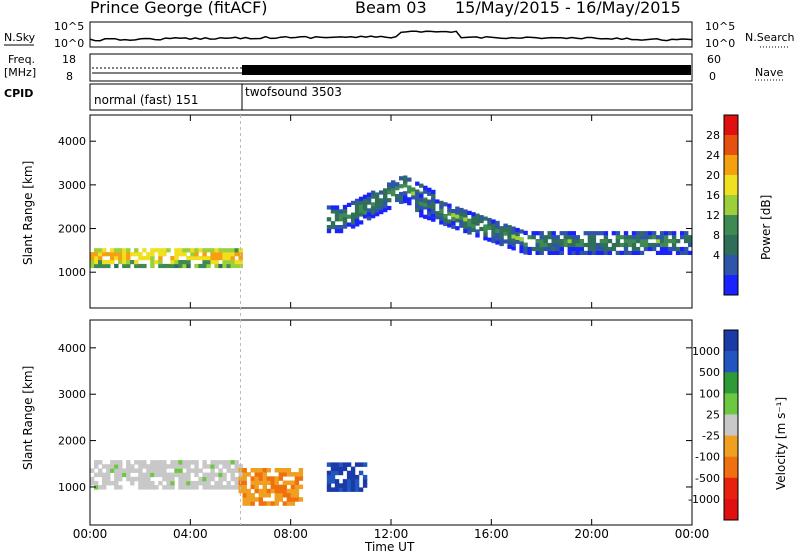 The image size is (800, 554). What do you see at coordinates (69, 26) in the screenshot?
I see `noise-tick-high-left: 10^5` at bounding box center [69, 26].